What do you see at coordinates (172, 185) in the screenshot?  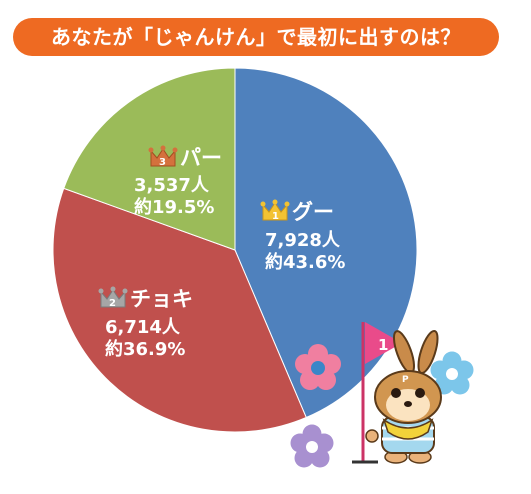 I see `slice-count: 3,537人` at bounding box center [172, 185].